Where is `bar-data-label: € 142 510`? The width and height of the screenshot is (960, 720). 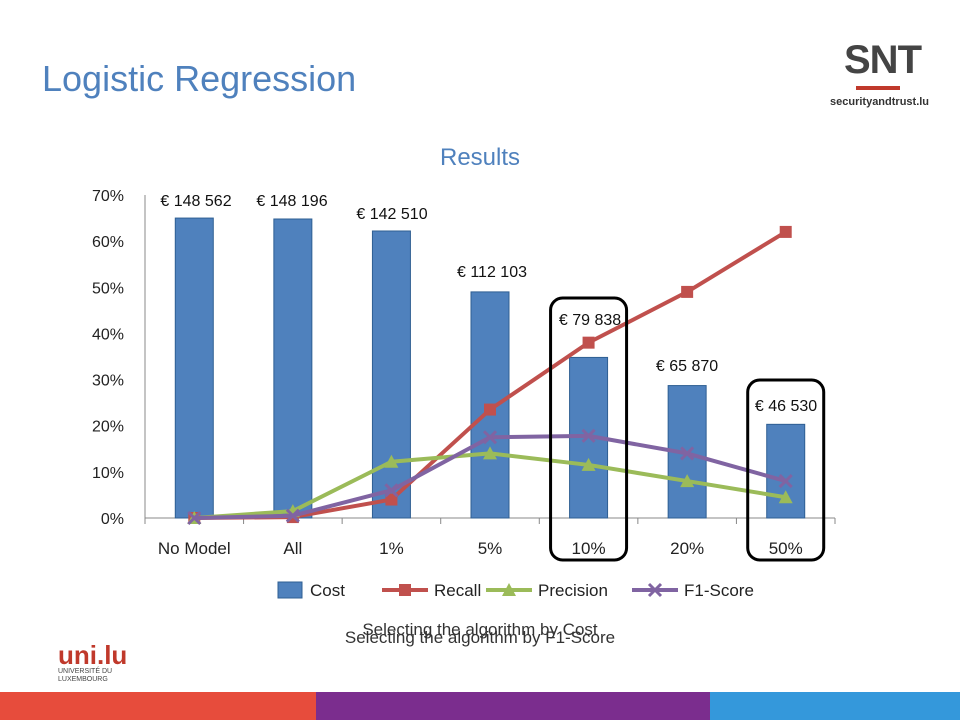 bar-data-label: € 142 510 is located at coordinates (391, 214).